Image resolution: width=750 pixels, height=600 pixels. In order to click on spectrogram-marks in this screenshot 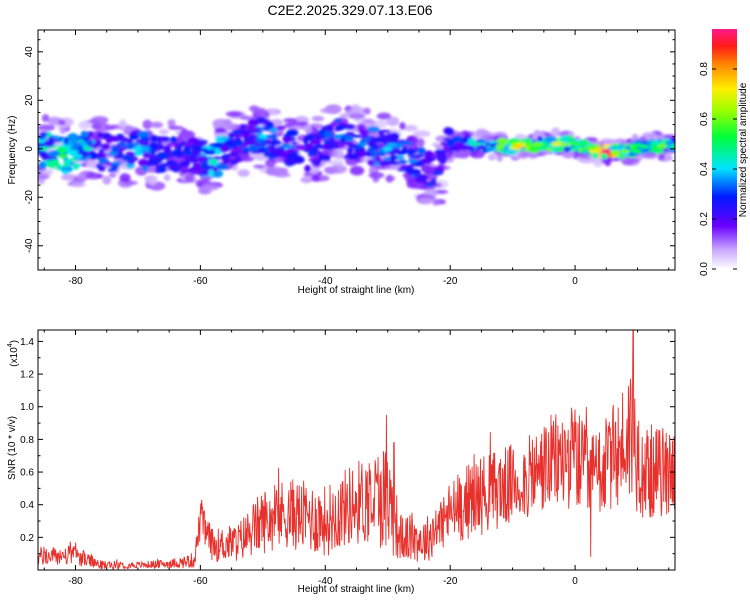, I will do `click(356, 155)`.